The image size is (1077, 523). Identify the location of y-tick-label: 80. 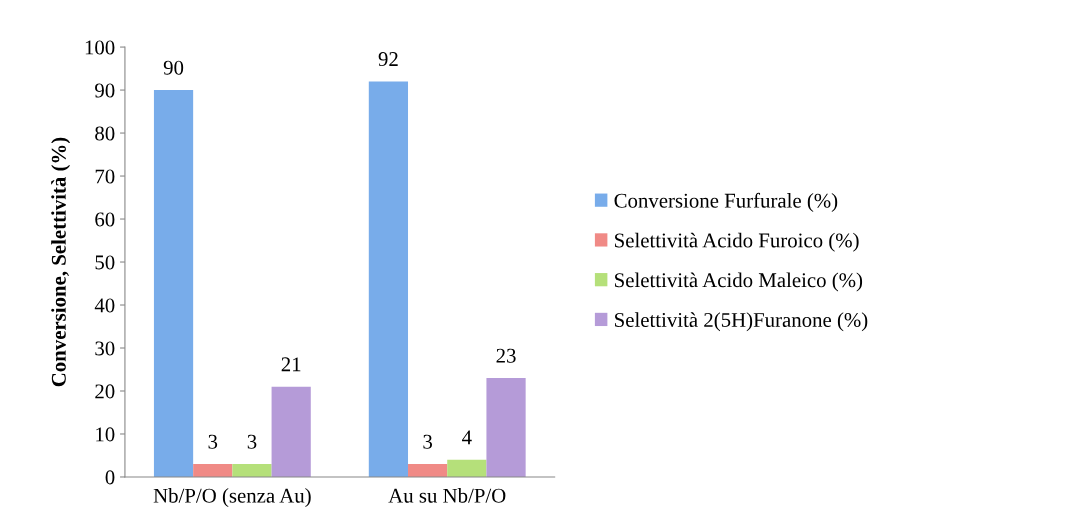
(105, 133).